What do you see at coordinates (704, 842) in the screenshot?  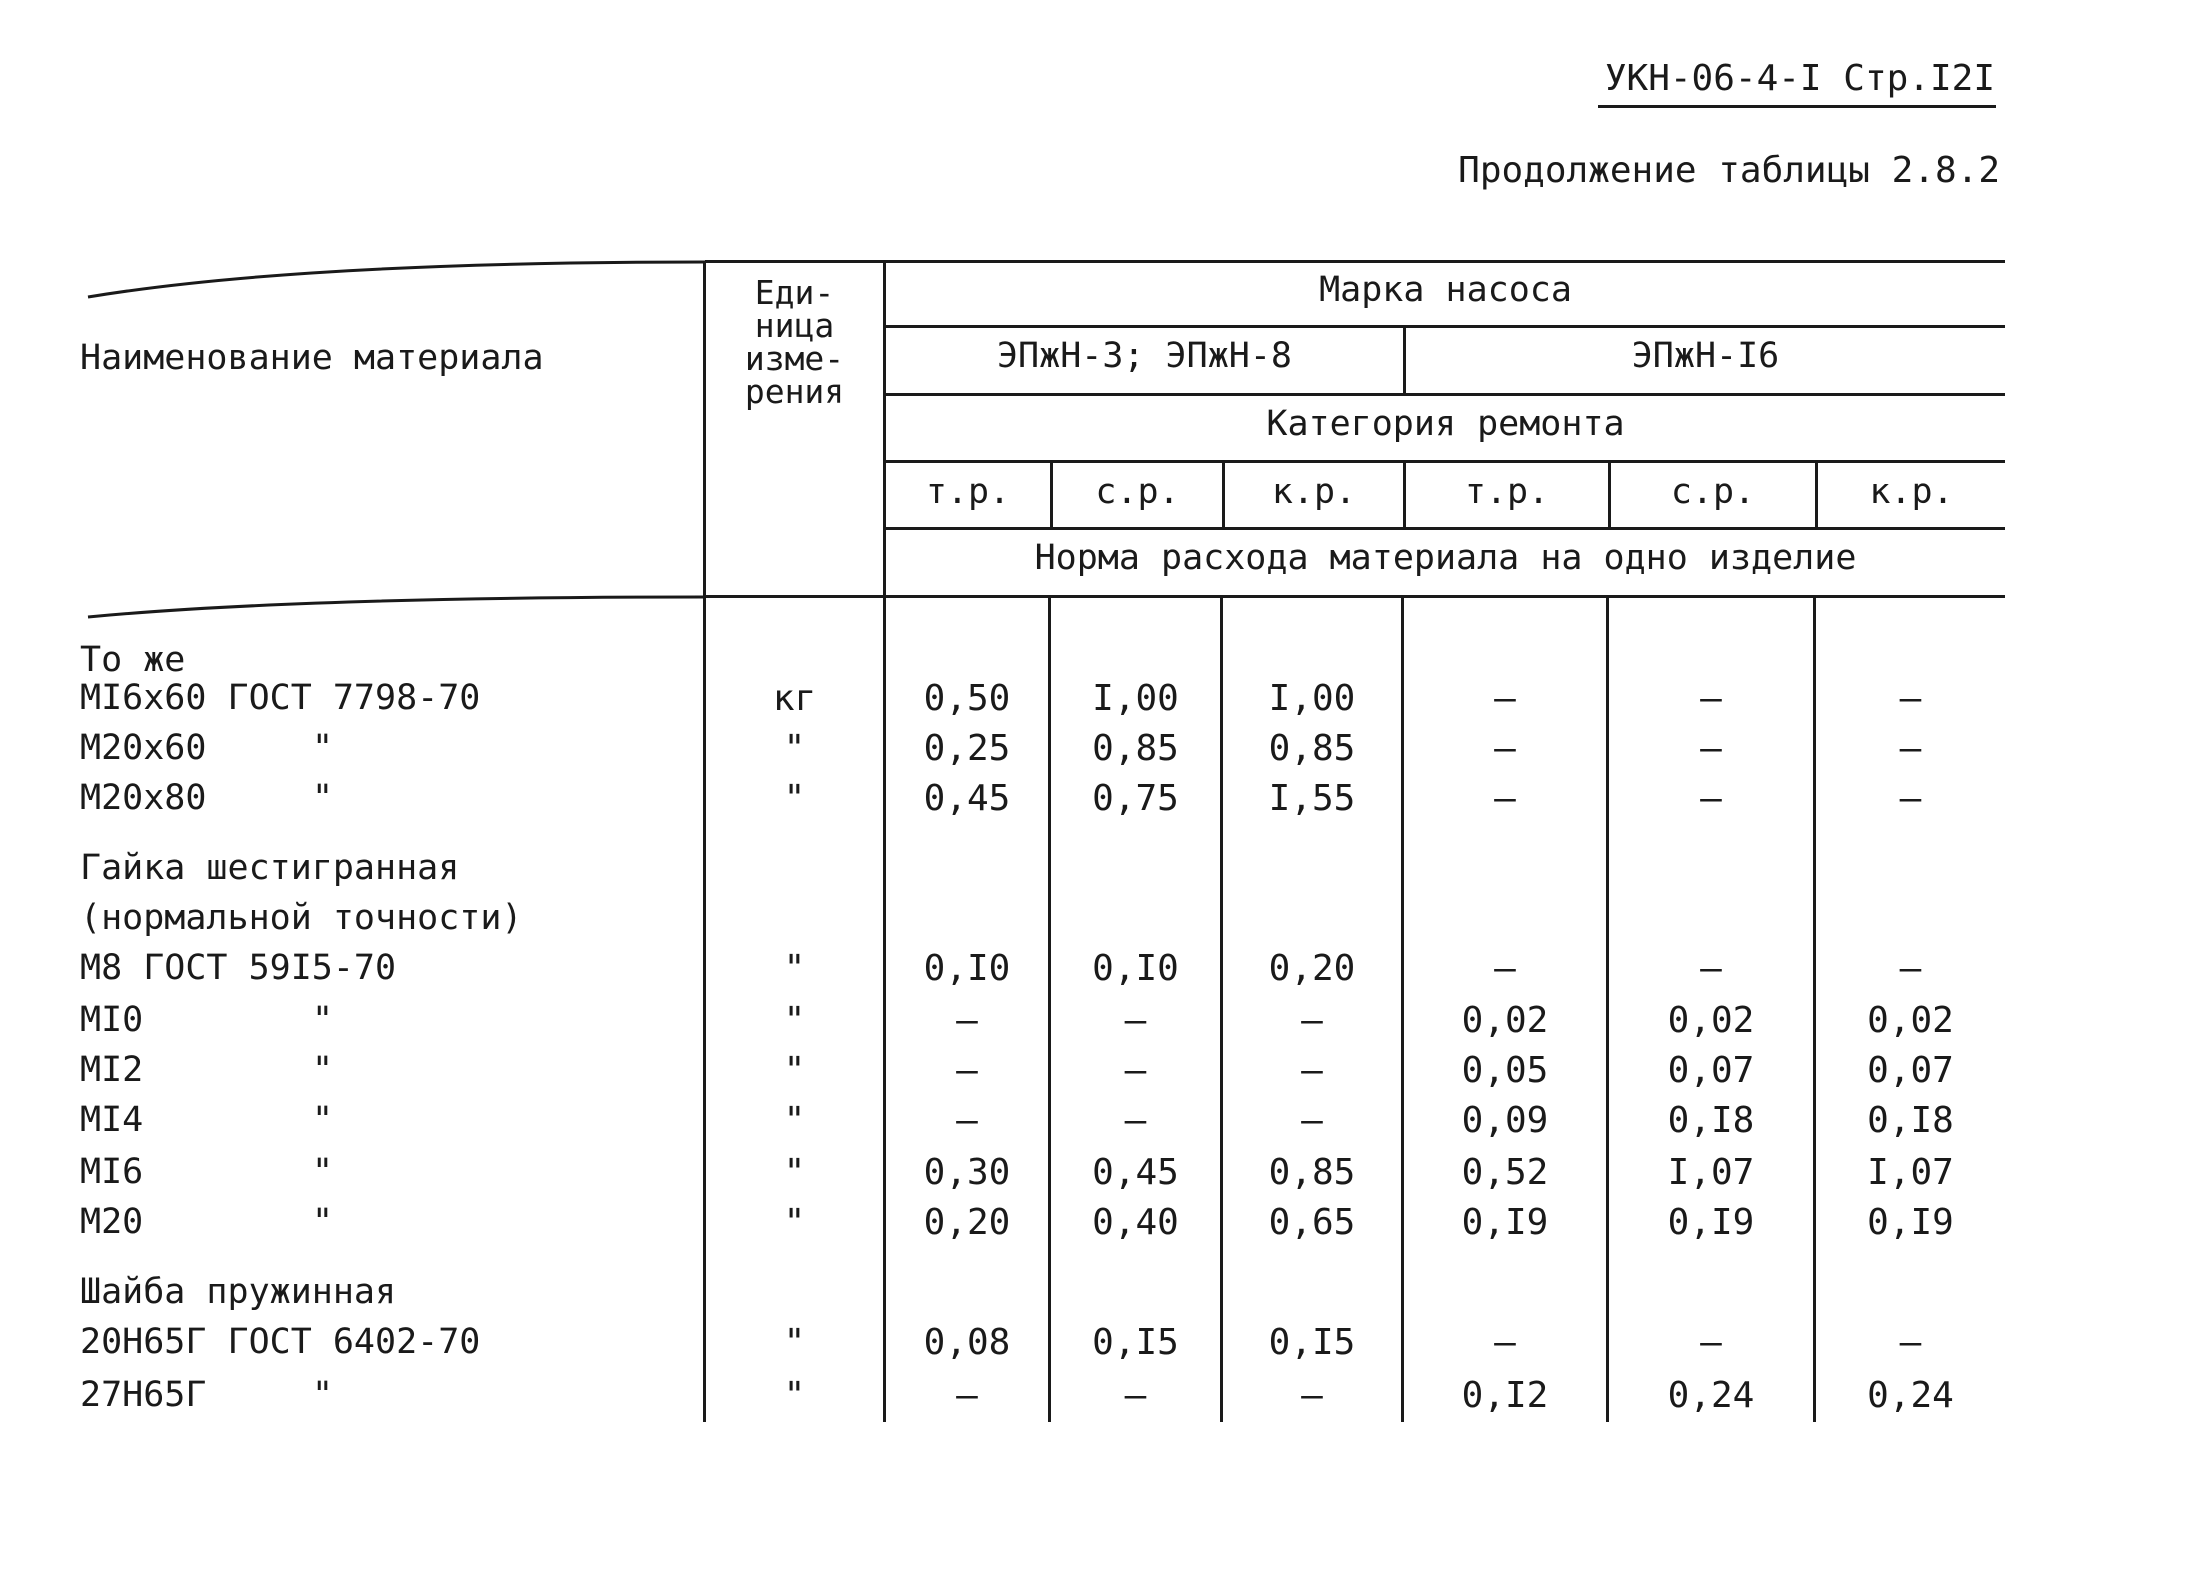 I see `col-divider-name` at bounding box center [704, 842].